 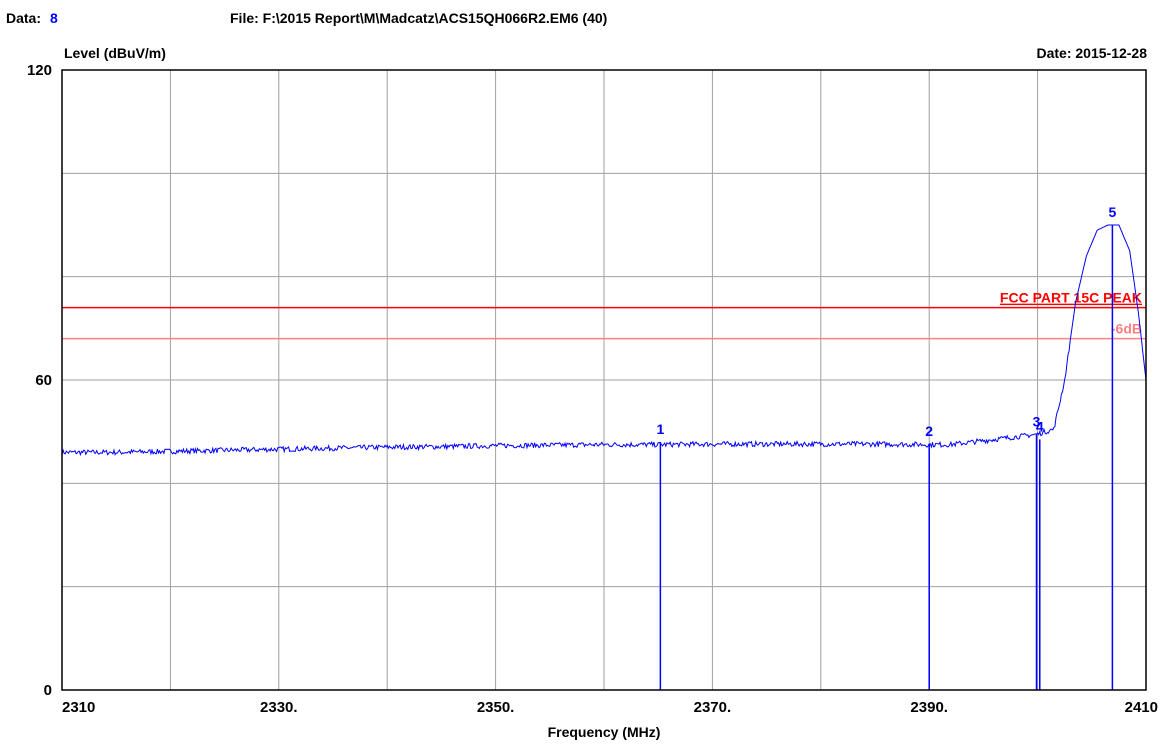 What do you see at coordinates (78, 707) in the screenshot?
I see `x-tick-label: 2310` at bounding box center [78, 707].